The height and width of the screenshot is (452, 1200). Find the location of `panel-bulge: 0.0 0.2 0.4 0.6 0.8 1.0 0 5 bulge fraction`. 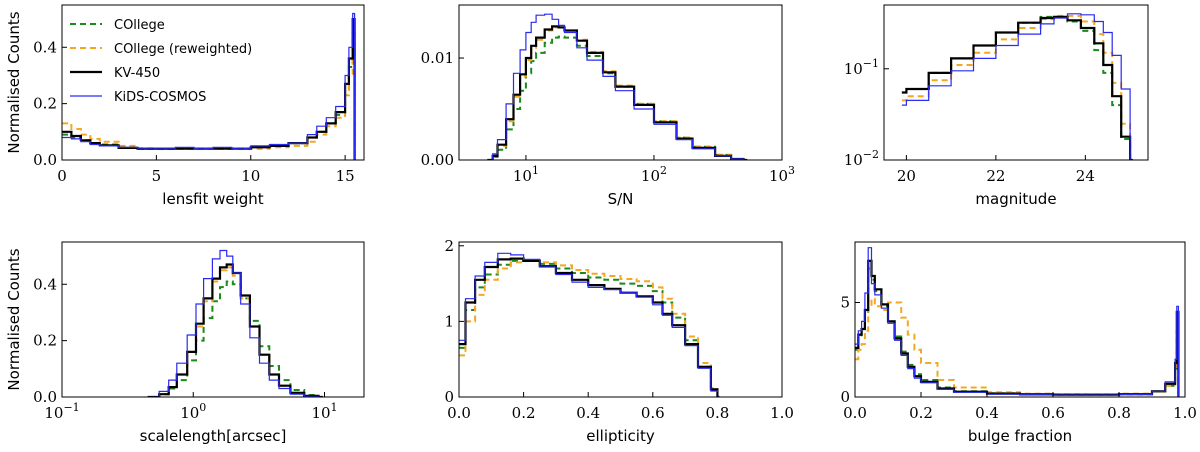

panel-bulge: 0.0 0.2 0.4 0.6 0.8 1.0 0 5 bulge fraction is located at coordinates (1018, 343).